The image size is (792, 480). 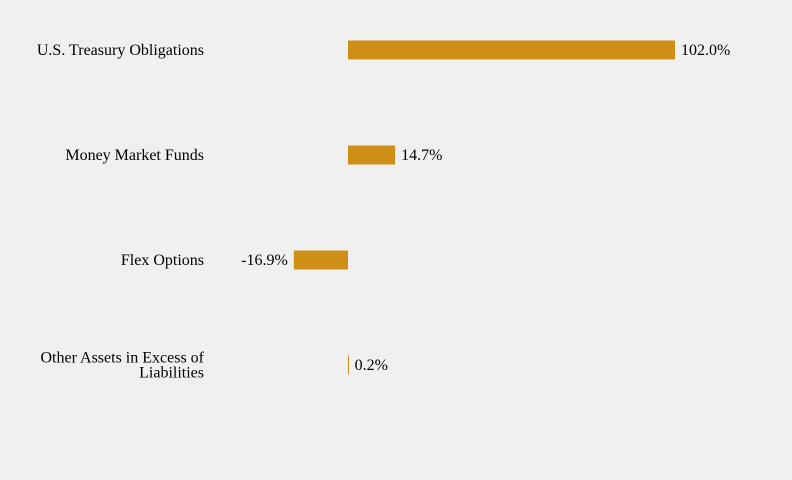 I want to click on category-label-2: Flex Options, so click(x=162, y=260).